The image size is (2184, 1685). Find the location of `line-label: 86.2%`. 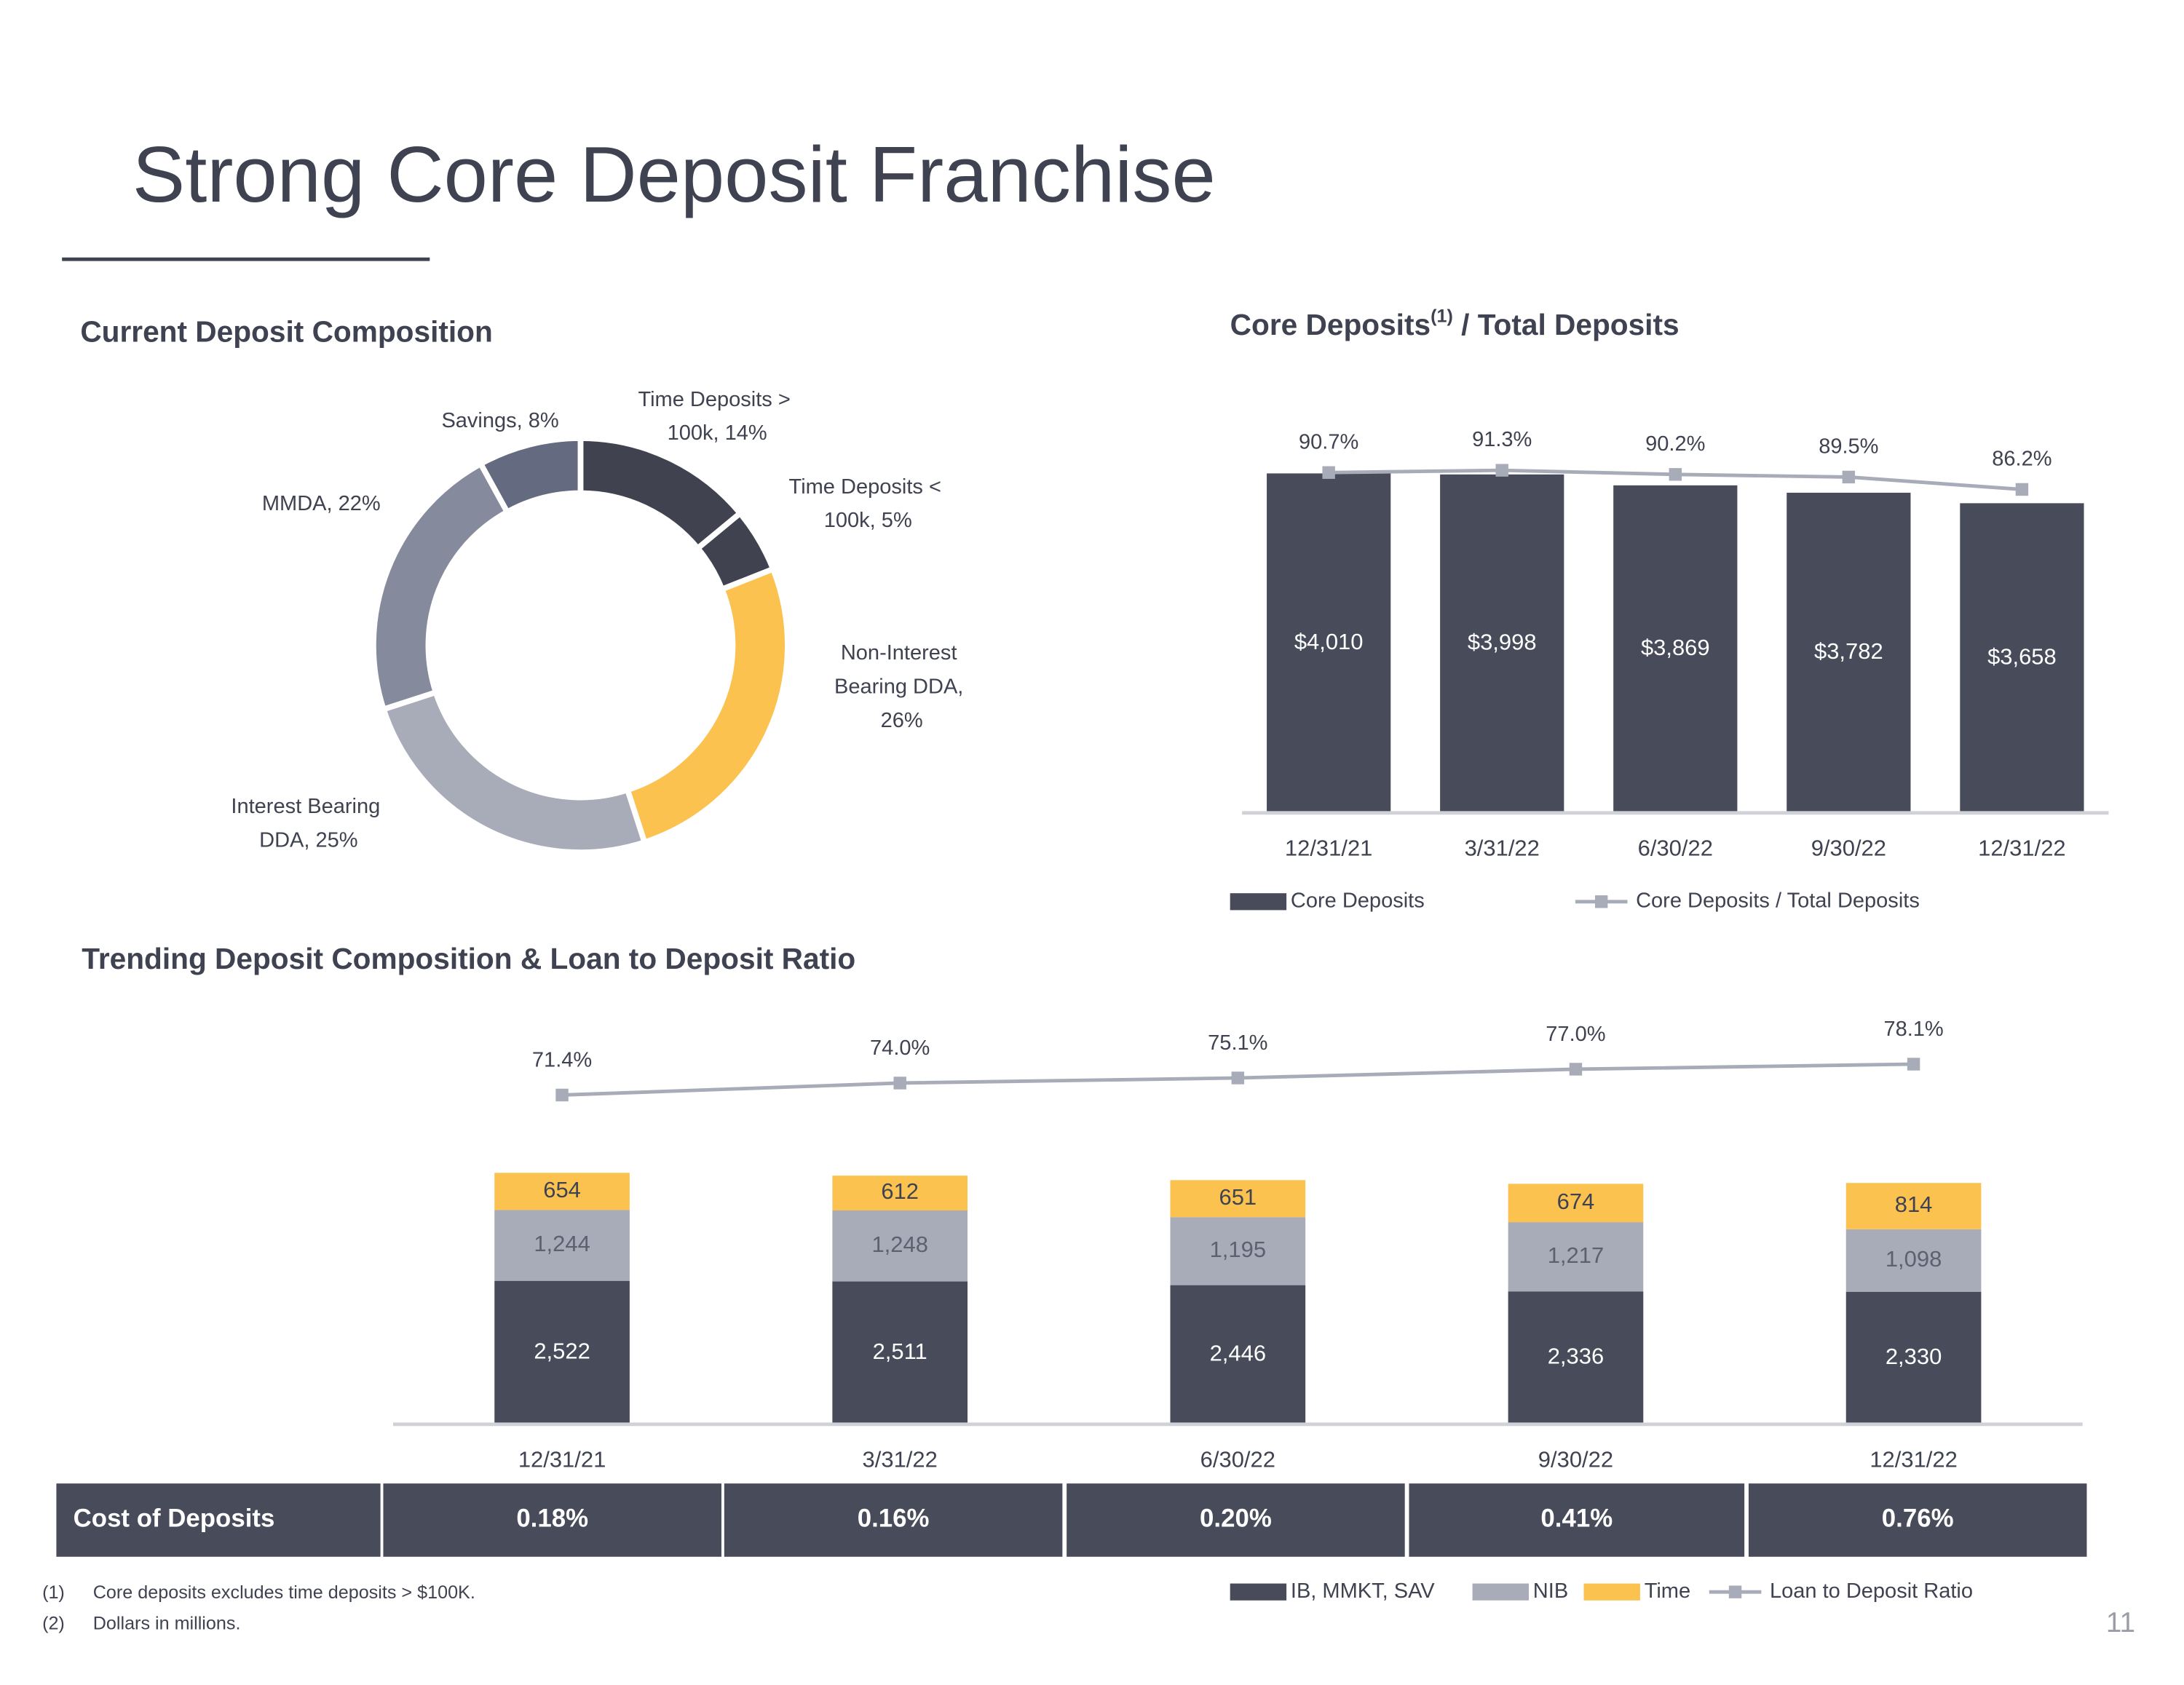

line-label: 86.2% is located at coordinates (2022, 458).